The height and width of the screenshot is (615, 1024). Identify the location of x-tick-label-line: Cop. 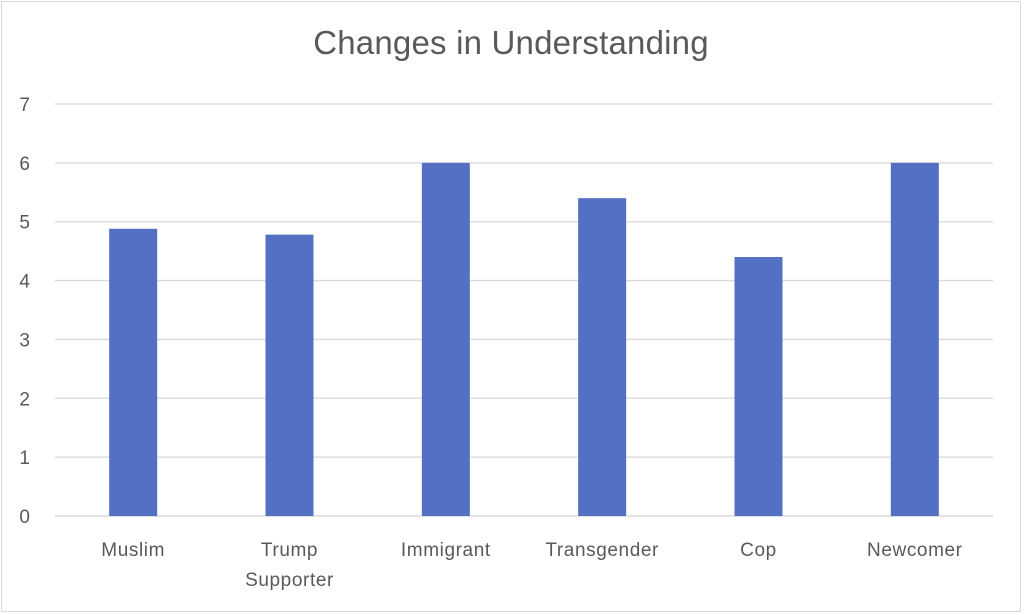
(758, 550).